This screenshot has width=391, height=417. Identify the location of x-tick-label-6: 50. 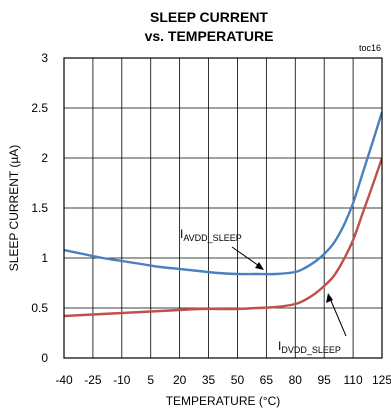
(238, 380).